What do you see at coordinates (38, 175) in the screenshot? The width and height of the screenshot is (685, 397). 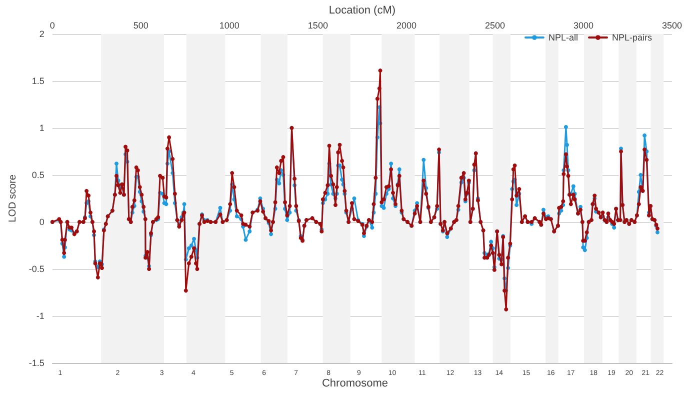 I see `y-tick-label: 0.5` at bounding box center [38, 175].